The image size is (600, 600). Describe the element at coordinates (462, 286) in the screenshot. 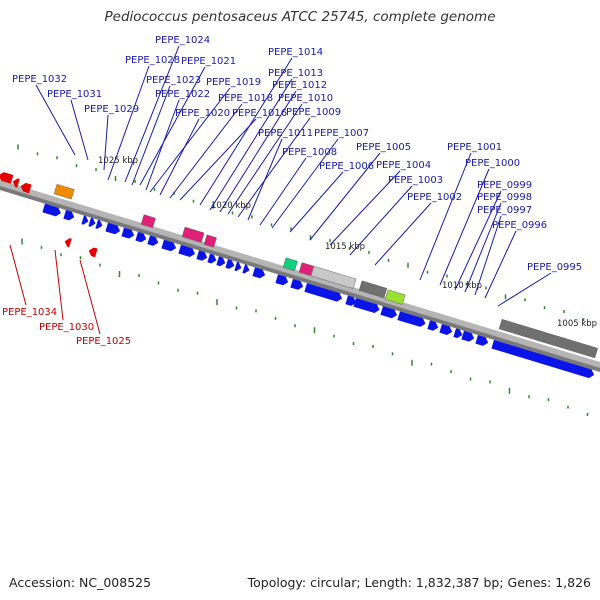

I see `kbp-scale-label: 1010 kbp` at that location.